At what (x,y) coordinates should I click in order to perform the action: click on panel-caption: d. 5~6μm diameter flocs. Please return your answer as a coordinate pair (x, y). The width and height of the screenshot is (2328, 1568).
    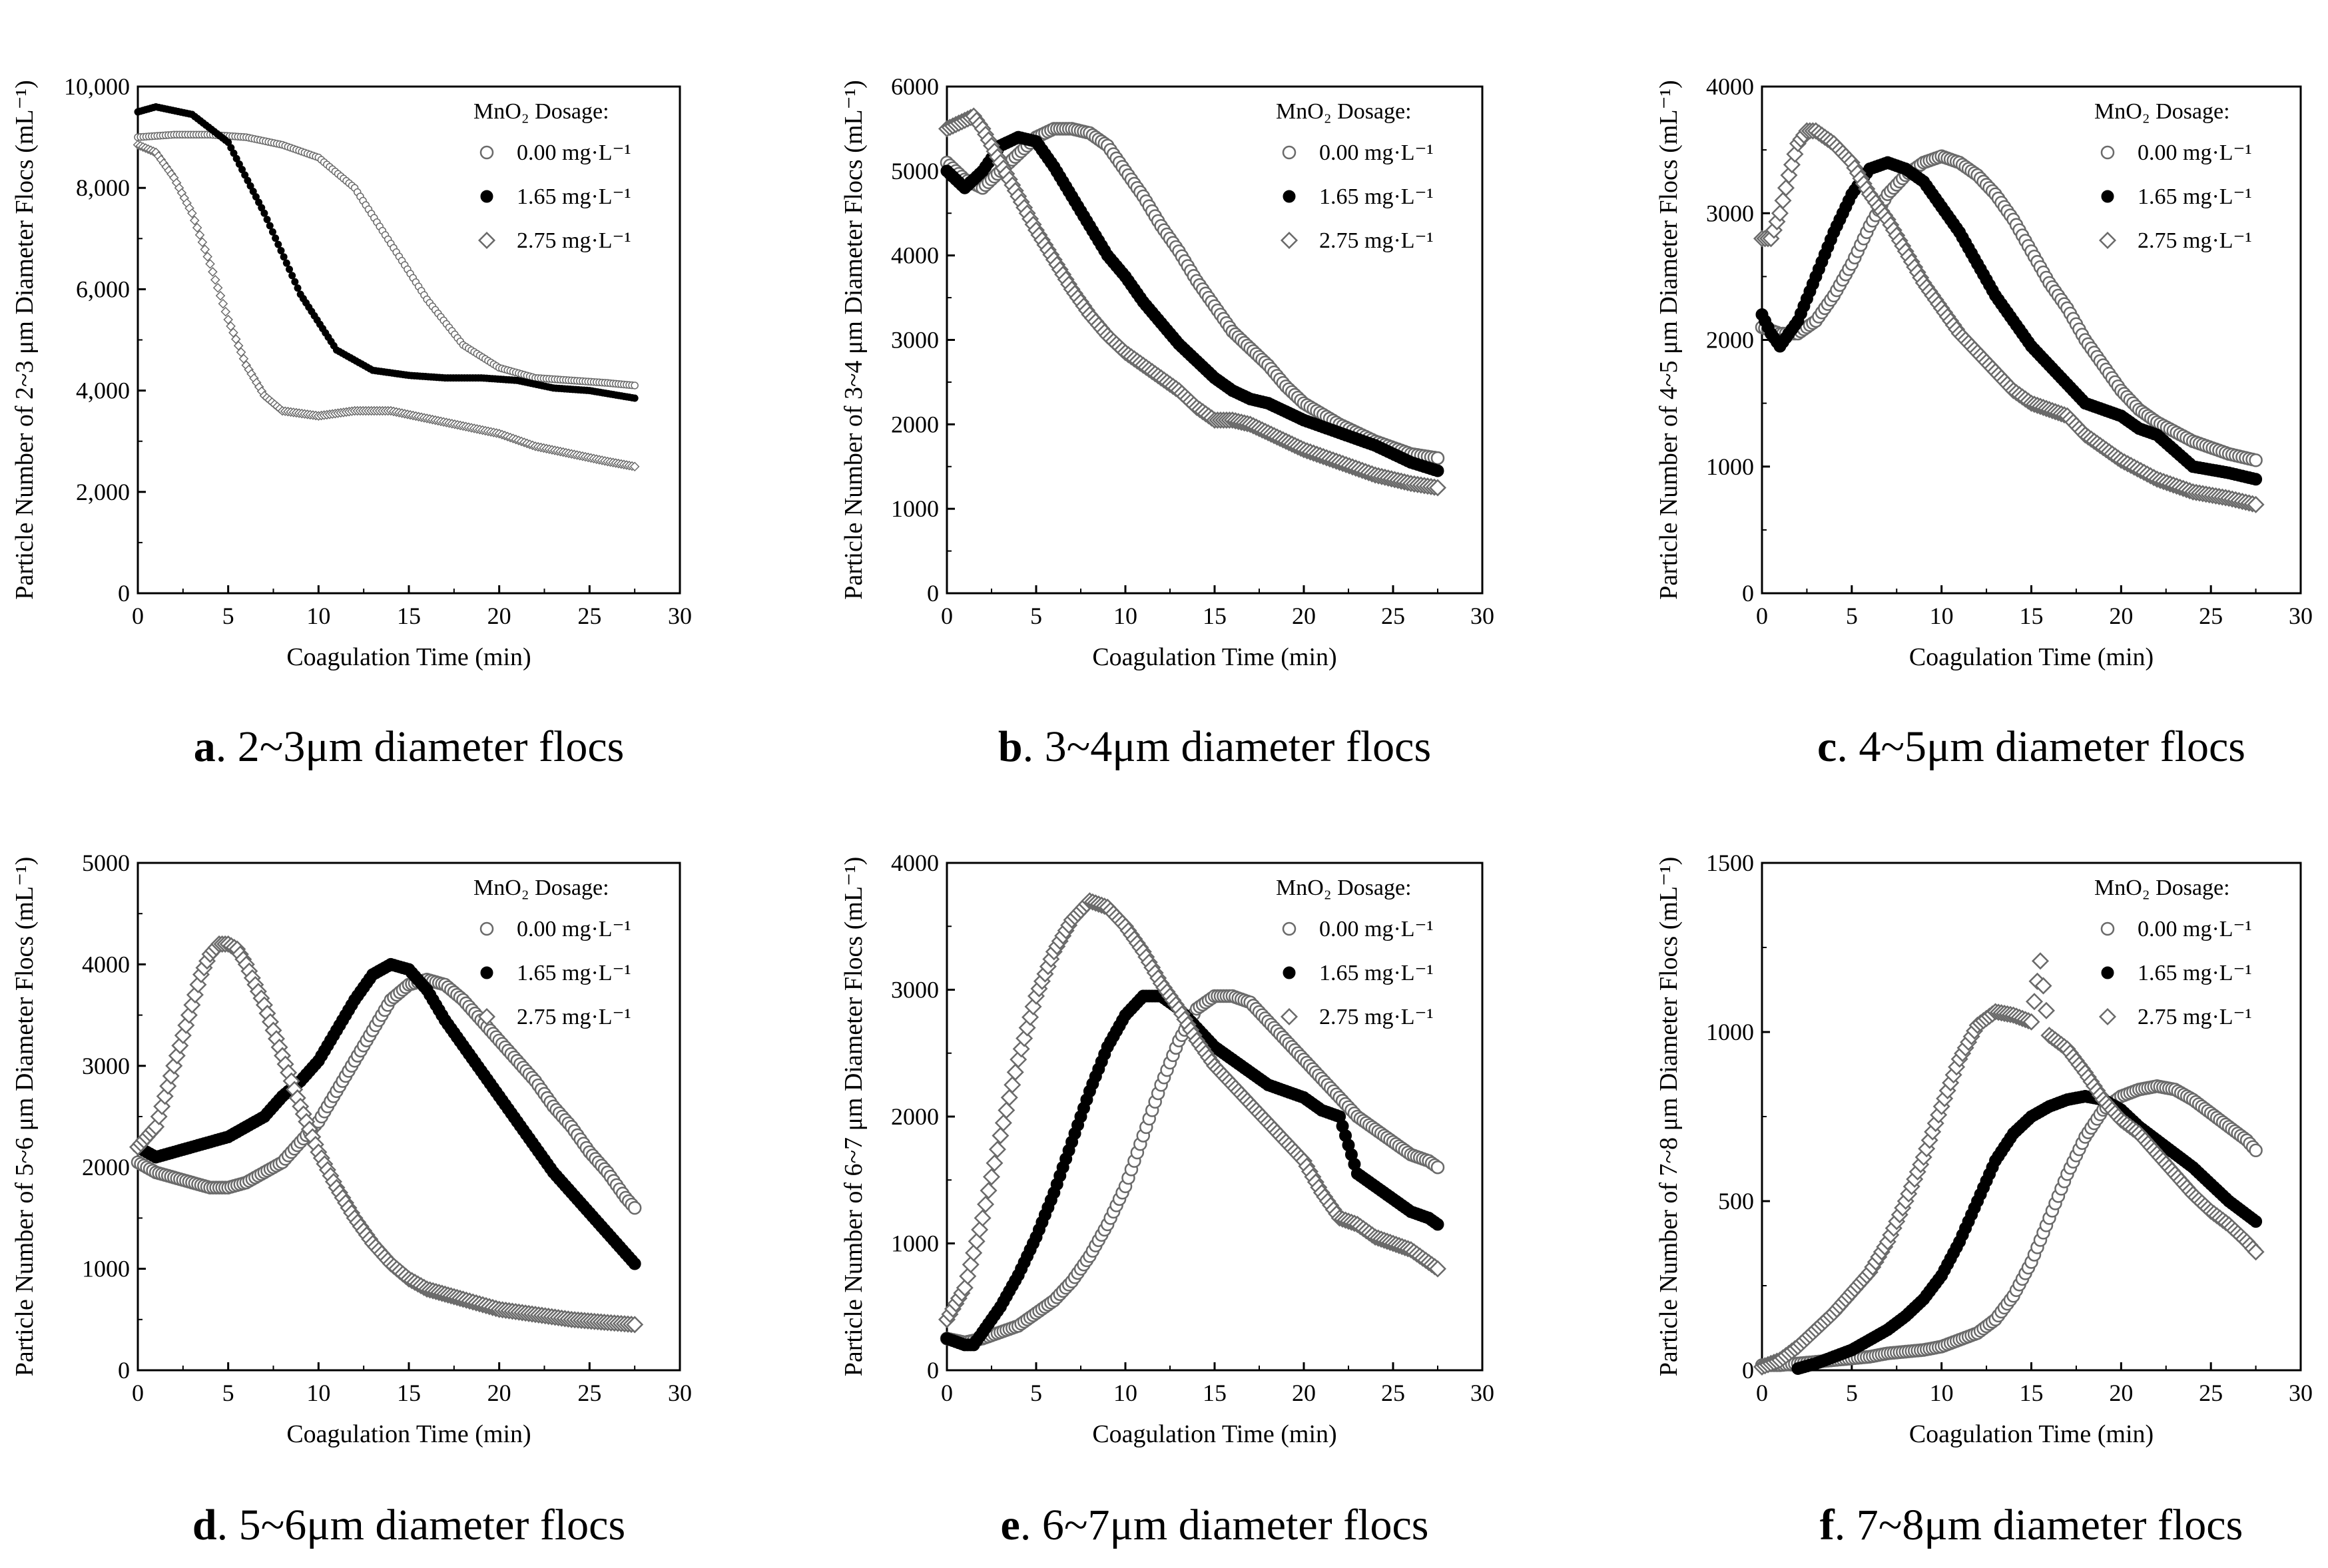
    Looking at the image, I should click on (408, 1525).